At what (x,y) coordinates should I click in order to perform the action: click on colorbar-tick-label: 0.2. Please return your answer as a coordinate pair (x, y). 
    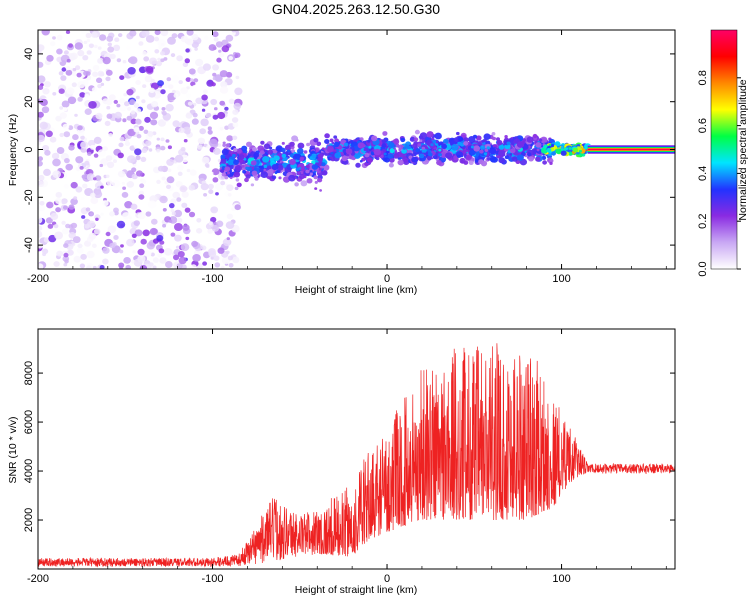
    Looking at the image, I should click on (703, 221).